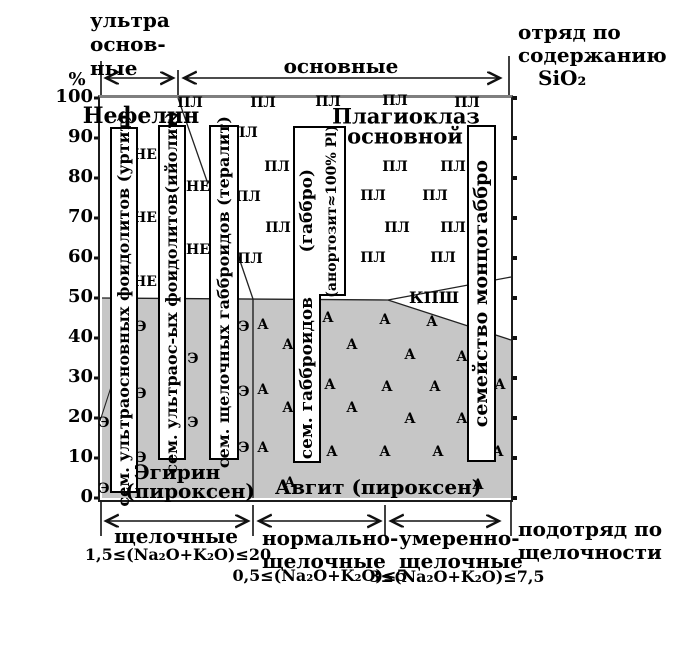 The height and width of the screenshot is (655, 695). Describe the element at coordinates (80, 176) in the screenshot. I see `y-axis-tick-label: 80` at that location.